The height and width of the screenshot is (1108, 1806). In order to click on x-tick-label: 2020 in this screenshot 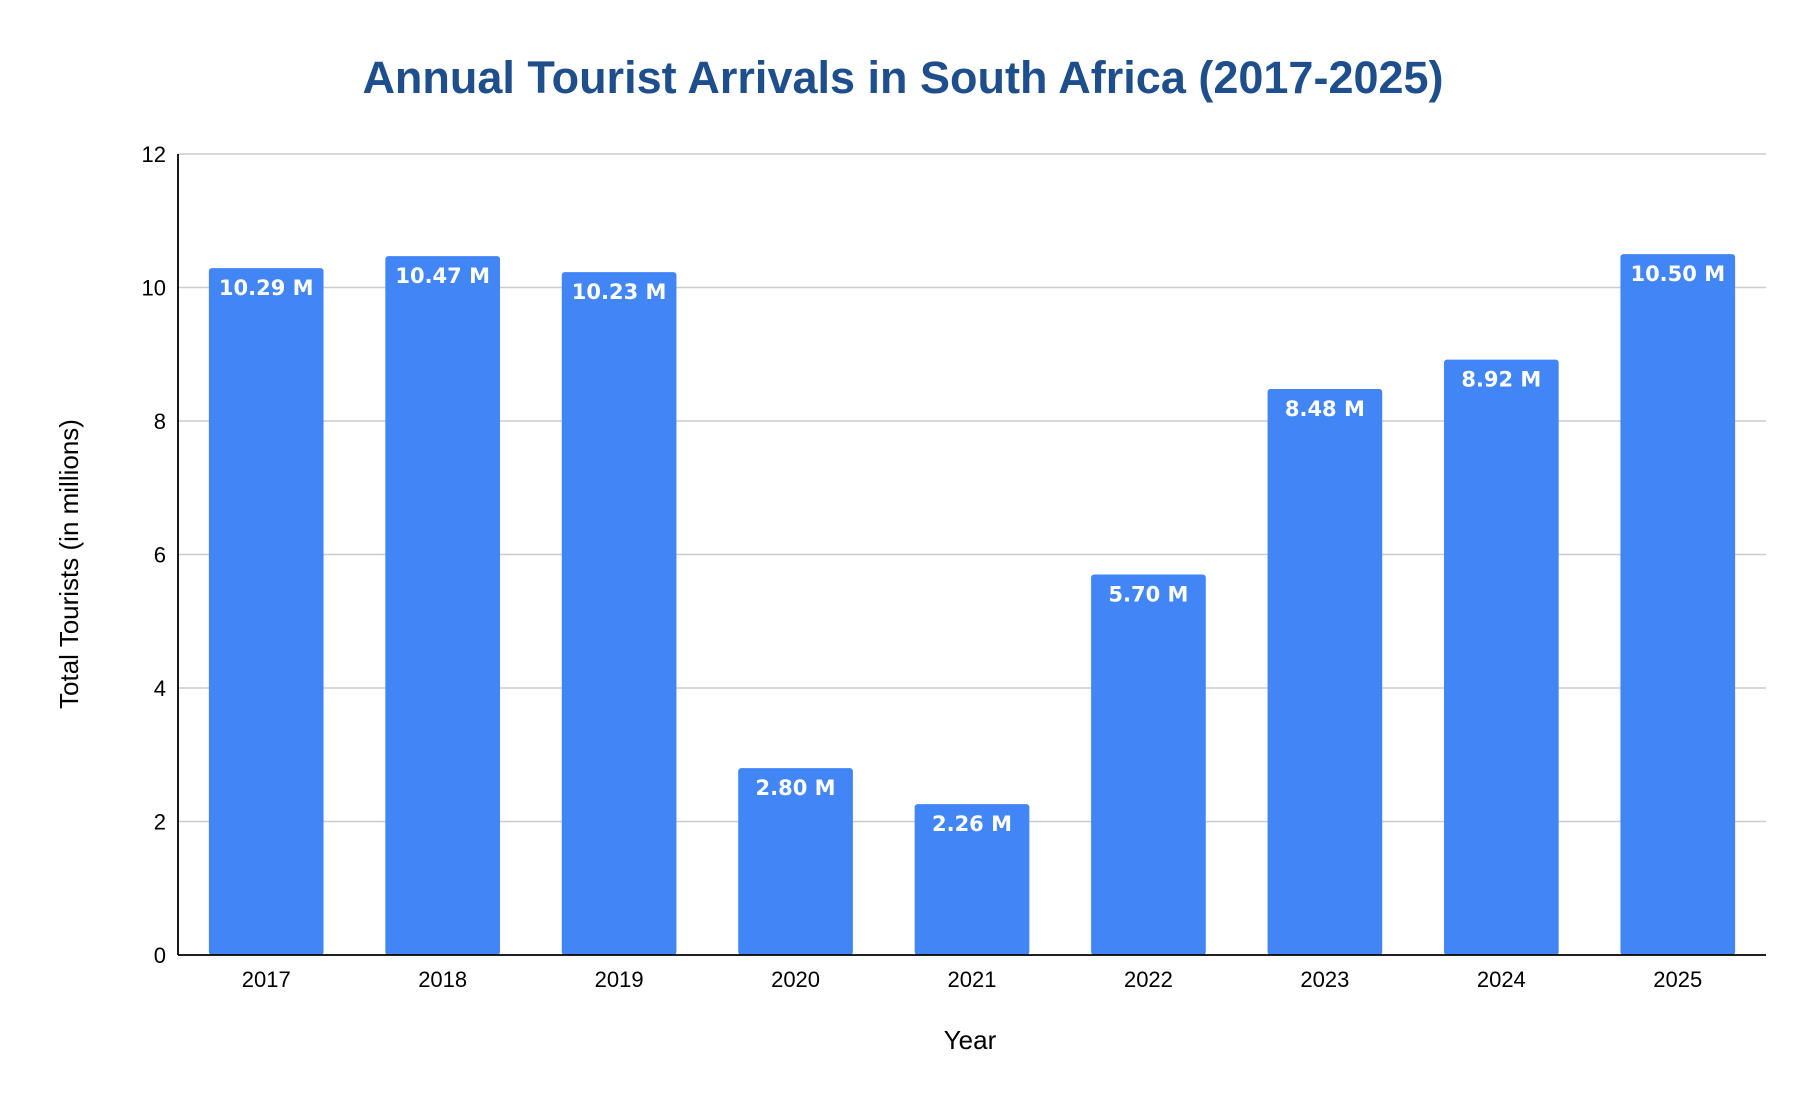, I will do `click(795, 979)`.